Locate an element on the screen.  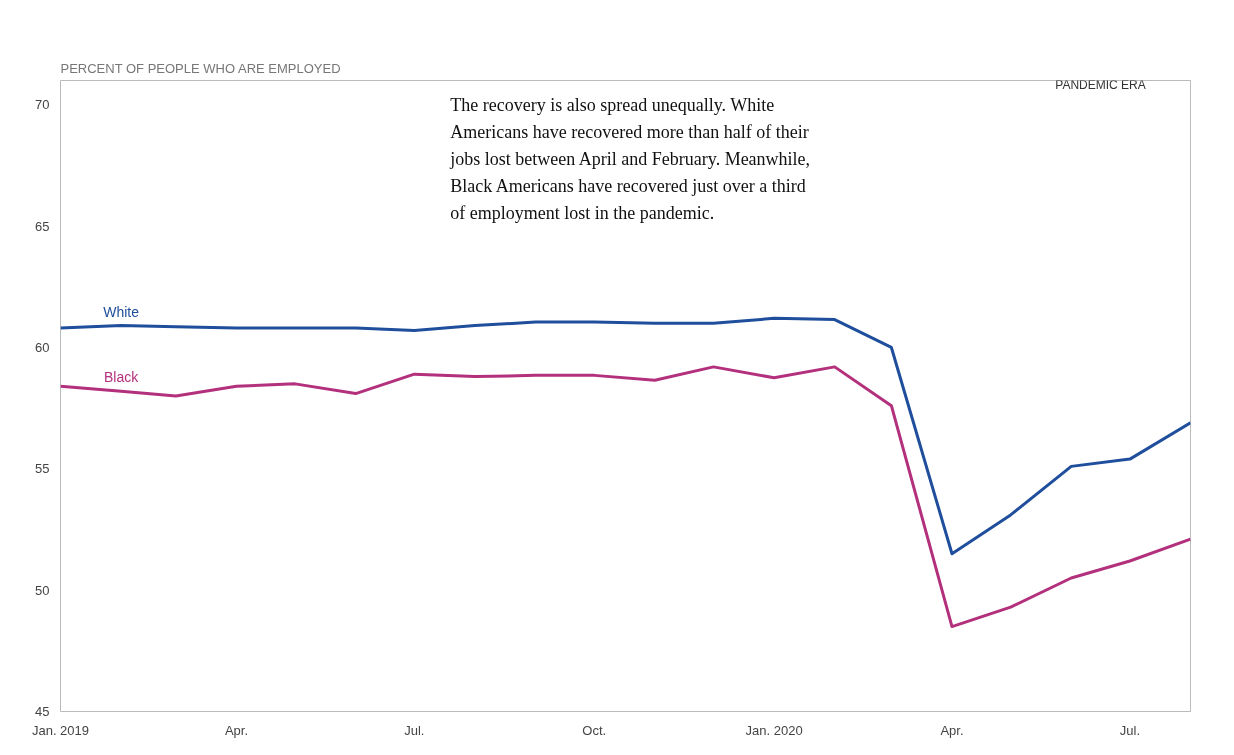
x-tick-label: Jan. 2020 is located at coordinates (774, 730).